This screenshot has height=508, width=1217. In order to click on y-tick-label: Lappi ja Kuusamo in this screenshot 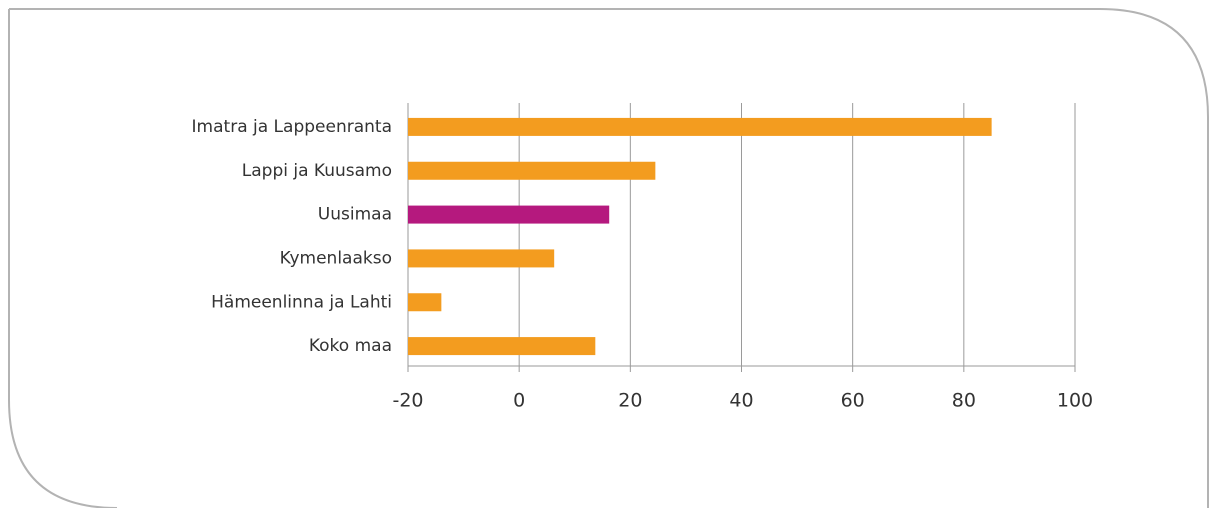, I will do `click(317, 171)`.